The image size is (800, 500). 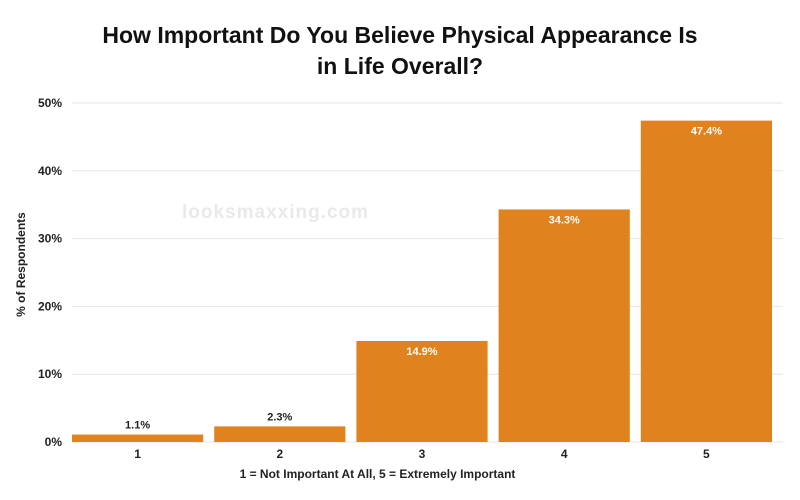 What do you see at coordinates (137, 426) in the screenshot?
I see `bar-value-label: 1.1%` at bounding box center [137, 426].